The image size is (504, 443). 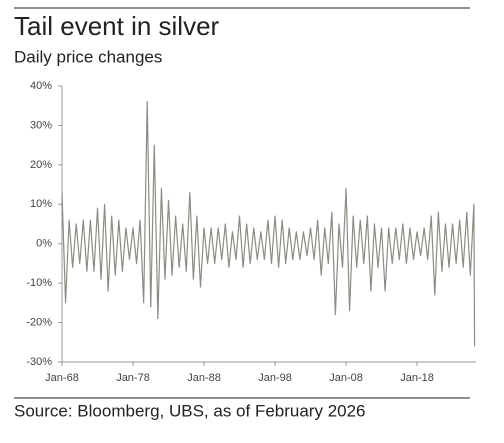 I want to click on x-tick-label: Jan-88, so click(x=204, y=378).